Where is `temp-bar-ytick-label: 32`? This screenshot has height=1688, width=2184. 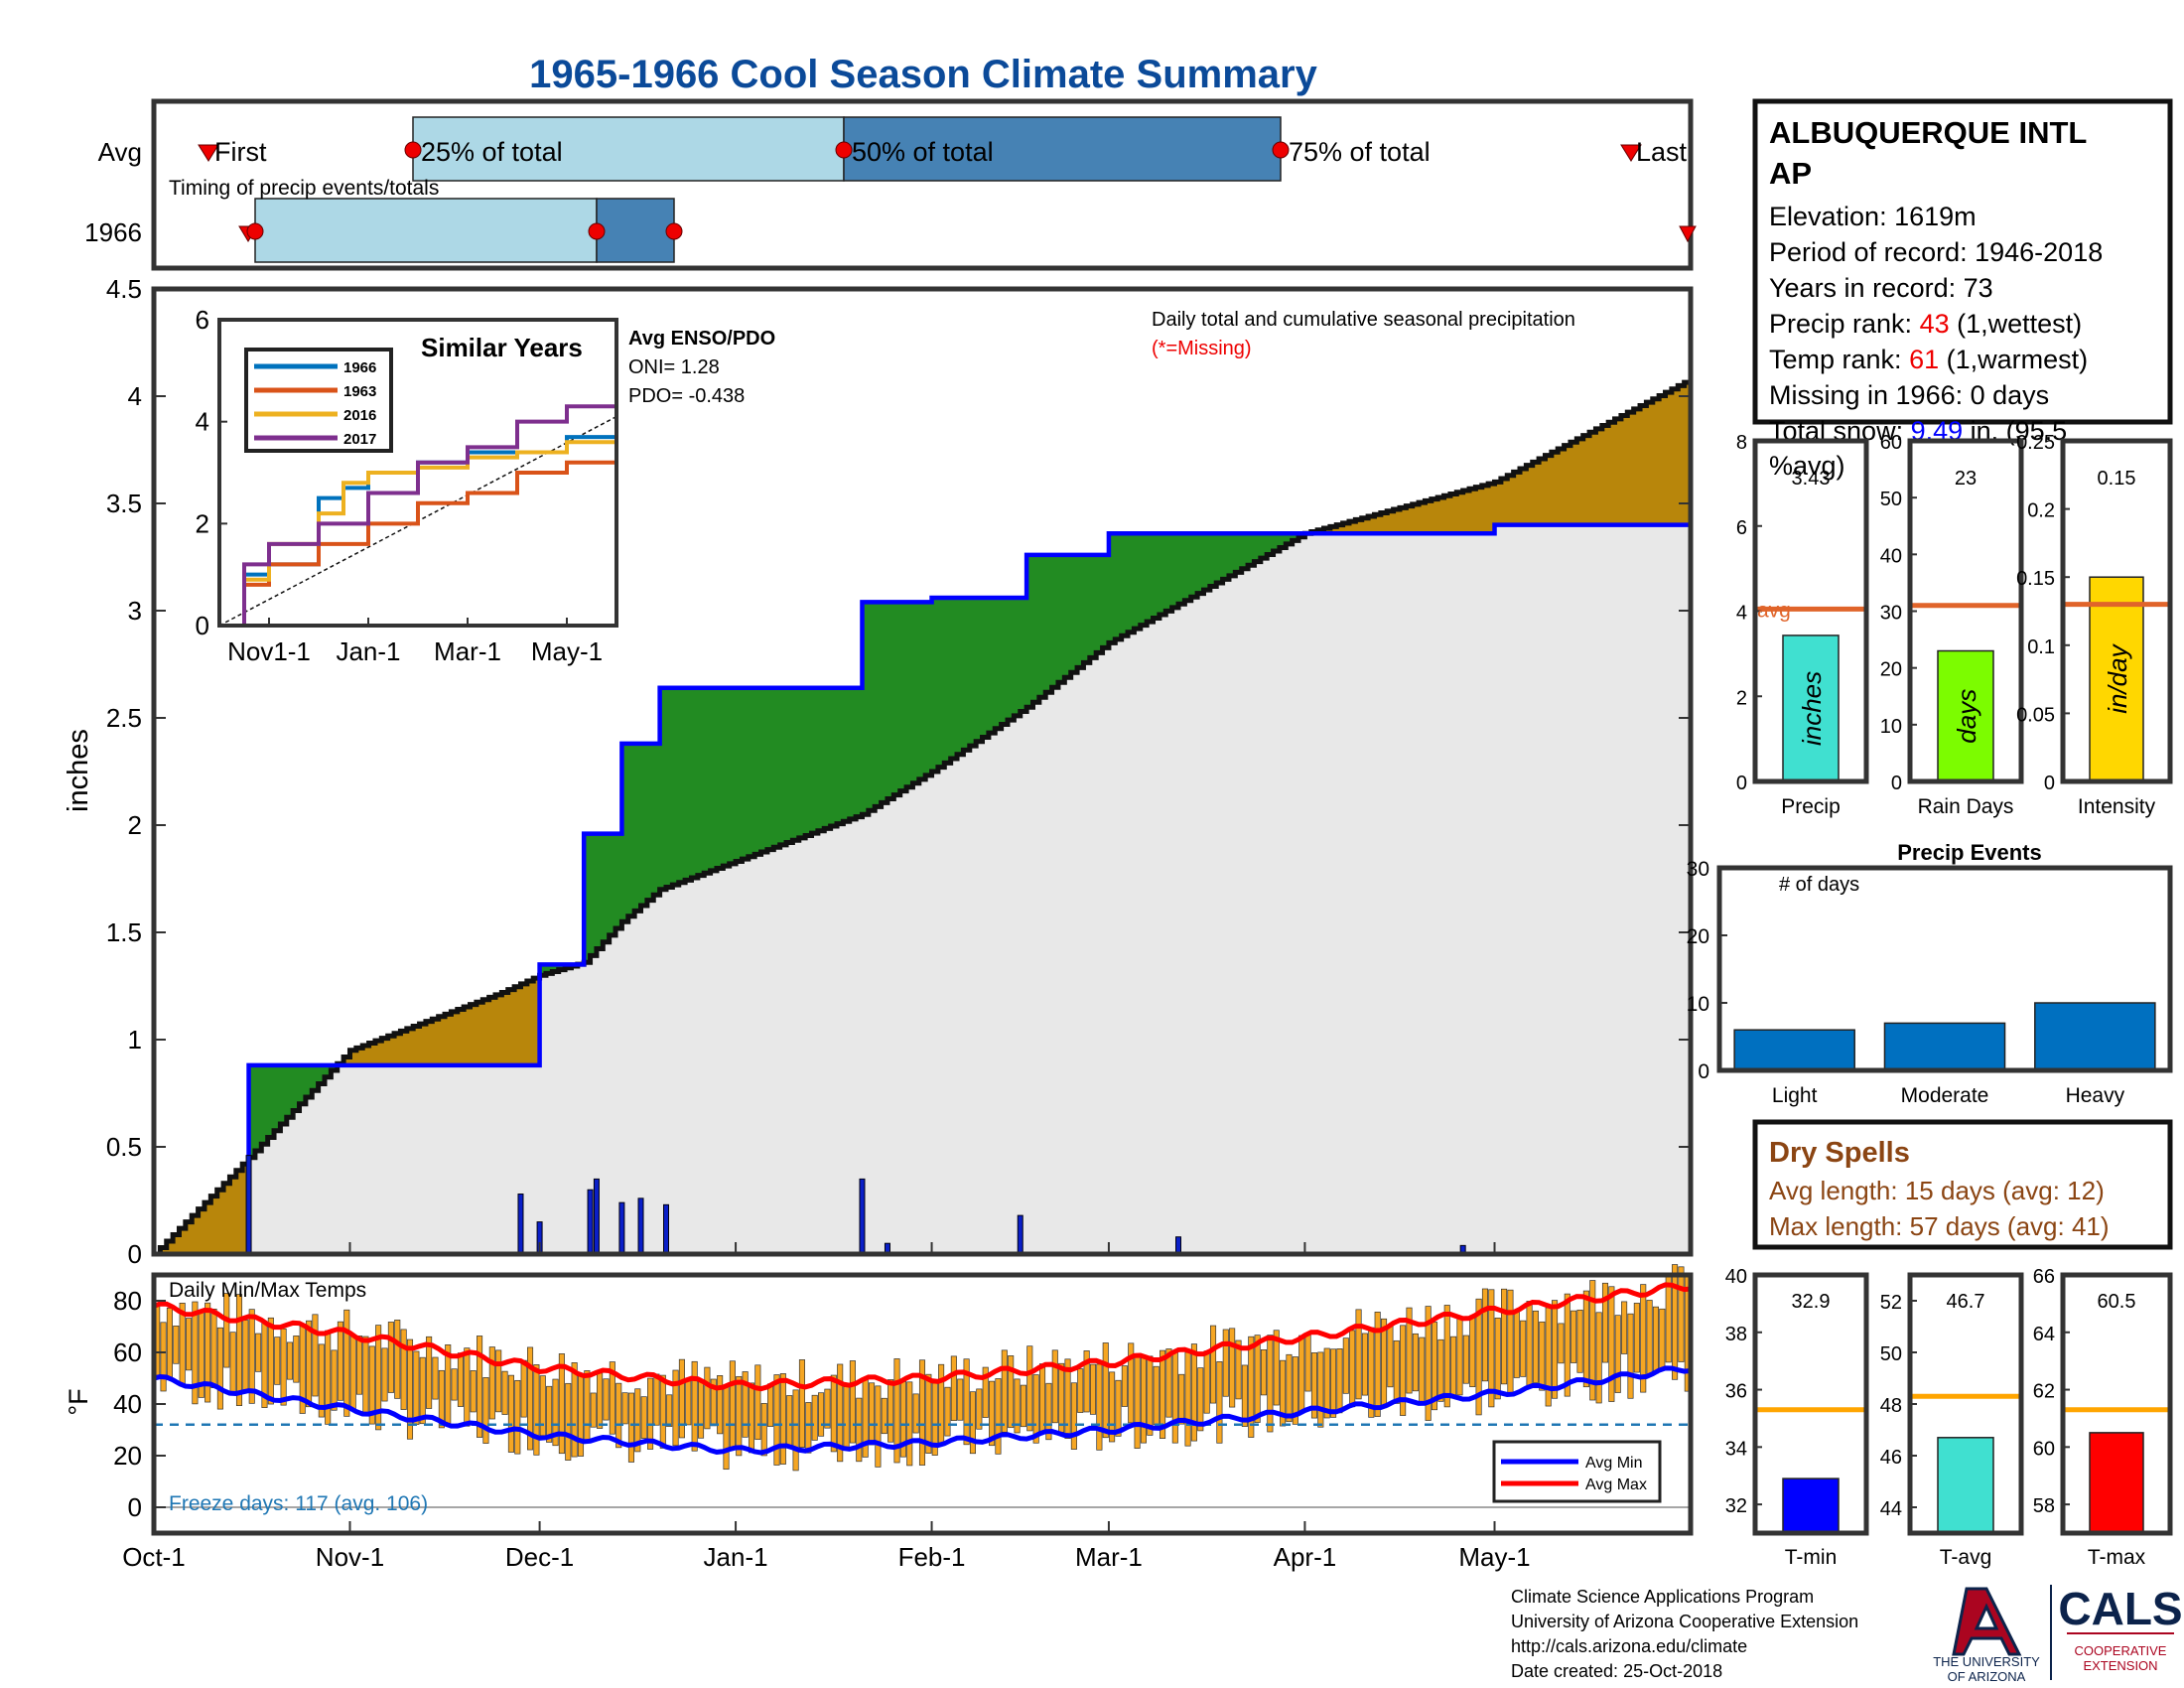
temp-bar-ytick-label: 32 is located at coordinates (1736, 1506).